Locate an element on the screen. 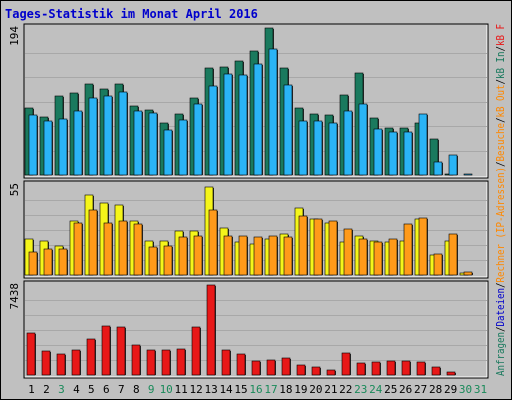 The width and height of the screenshot is (512, 400). right-axis-legend-entry: kB F is located at coordinates (500, 35).